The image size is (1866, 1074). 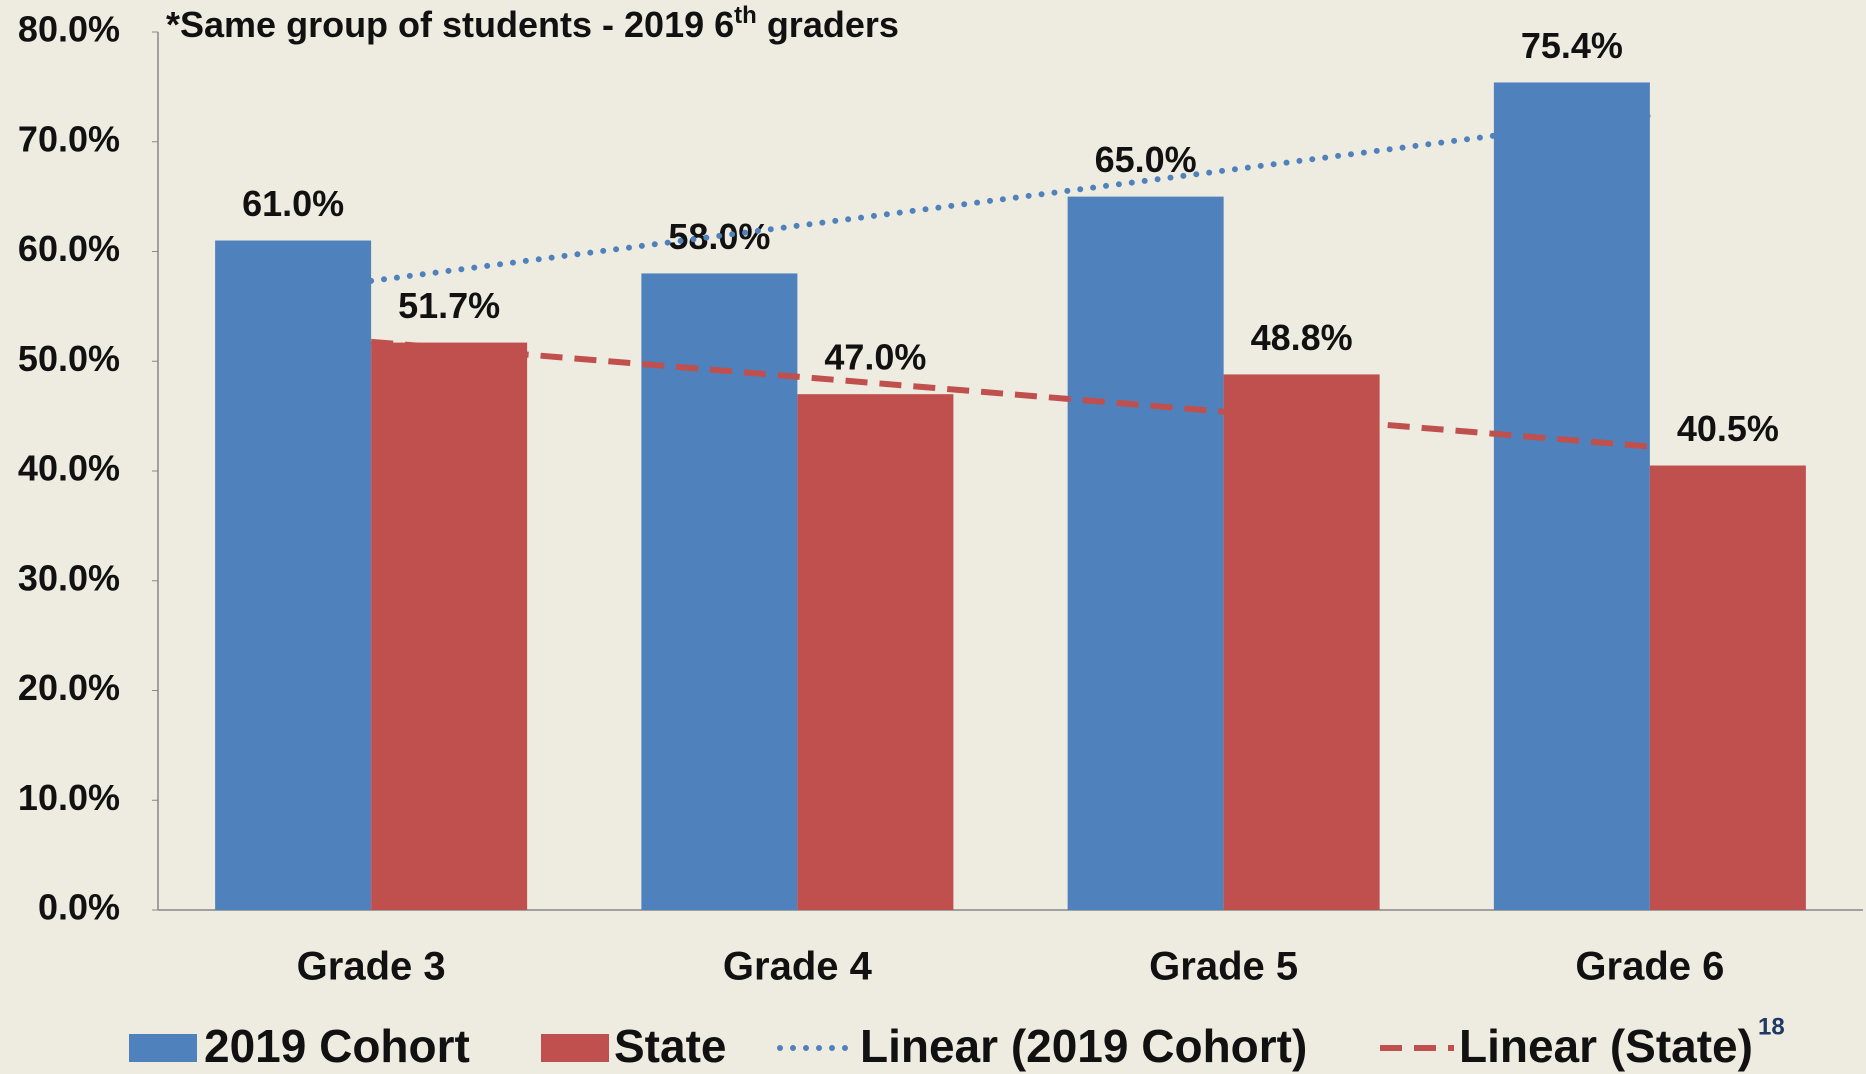 What do you see at coordinates (69, 577) in the screenshot?
I see `y-tick-label: 30.0%` at bounding box center [69, 577].